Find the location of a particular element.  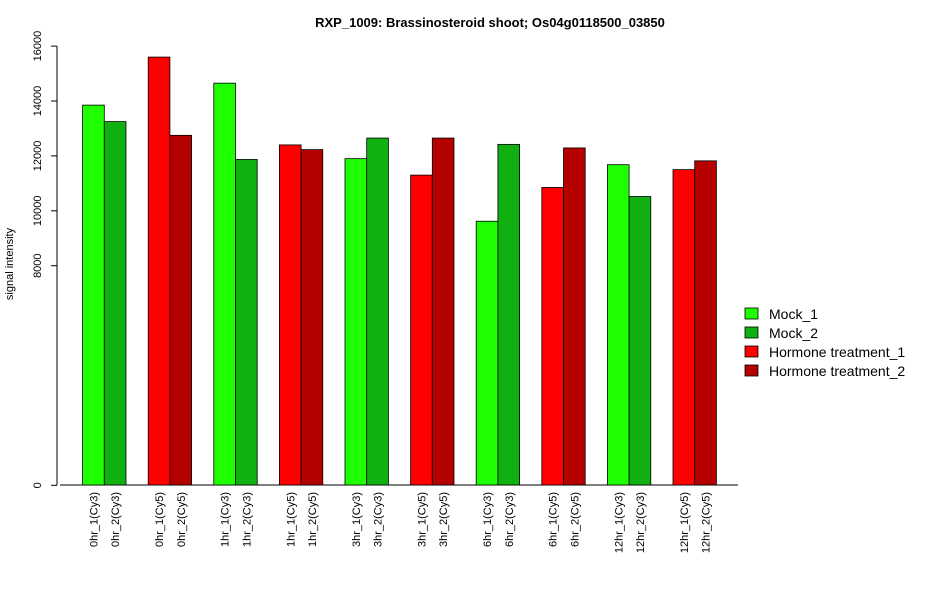

x-tick-label: 0hr_1(Cy5) is located at coordinates (160, 519).